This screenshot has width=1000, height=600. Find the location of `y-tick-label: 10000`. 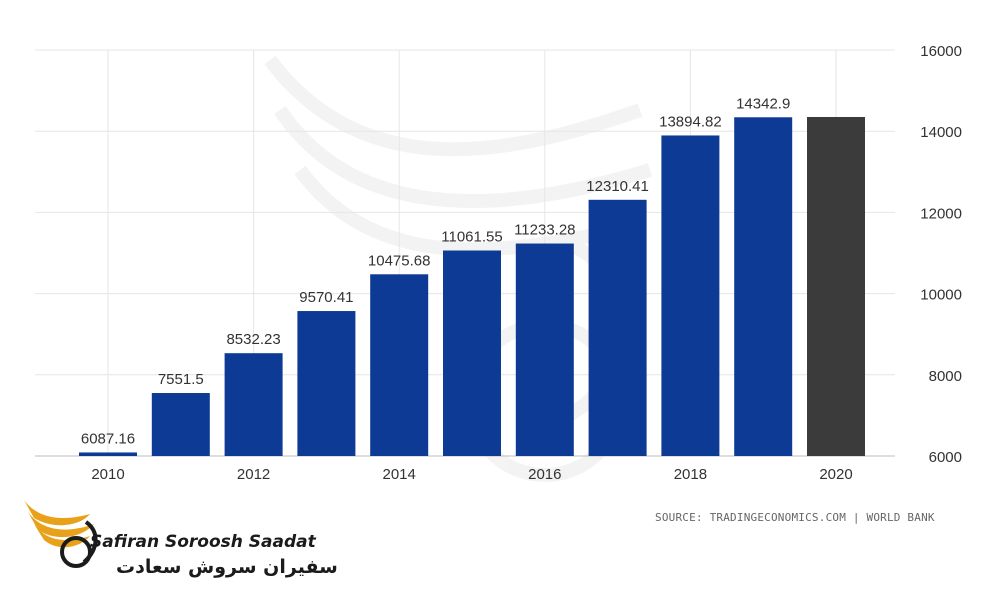

y-tick-label: 10000 is located at coordinates (941, 295).